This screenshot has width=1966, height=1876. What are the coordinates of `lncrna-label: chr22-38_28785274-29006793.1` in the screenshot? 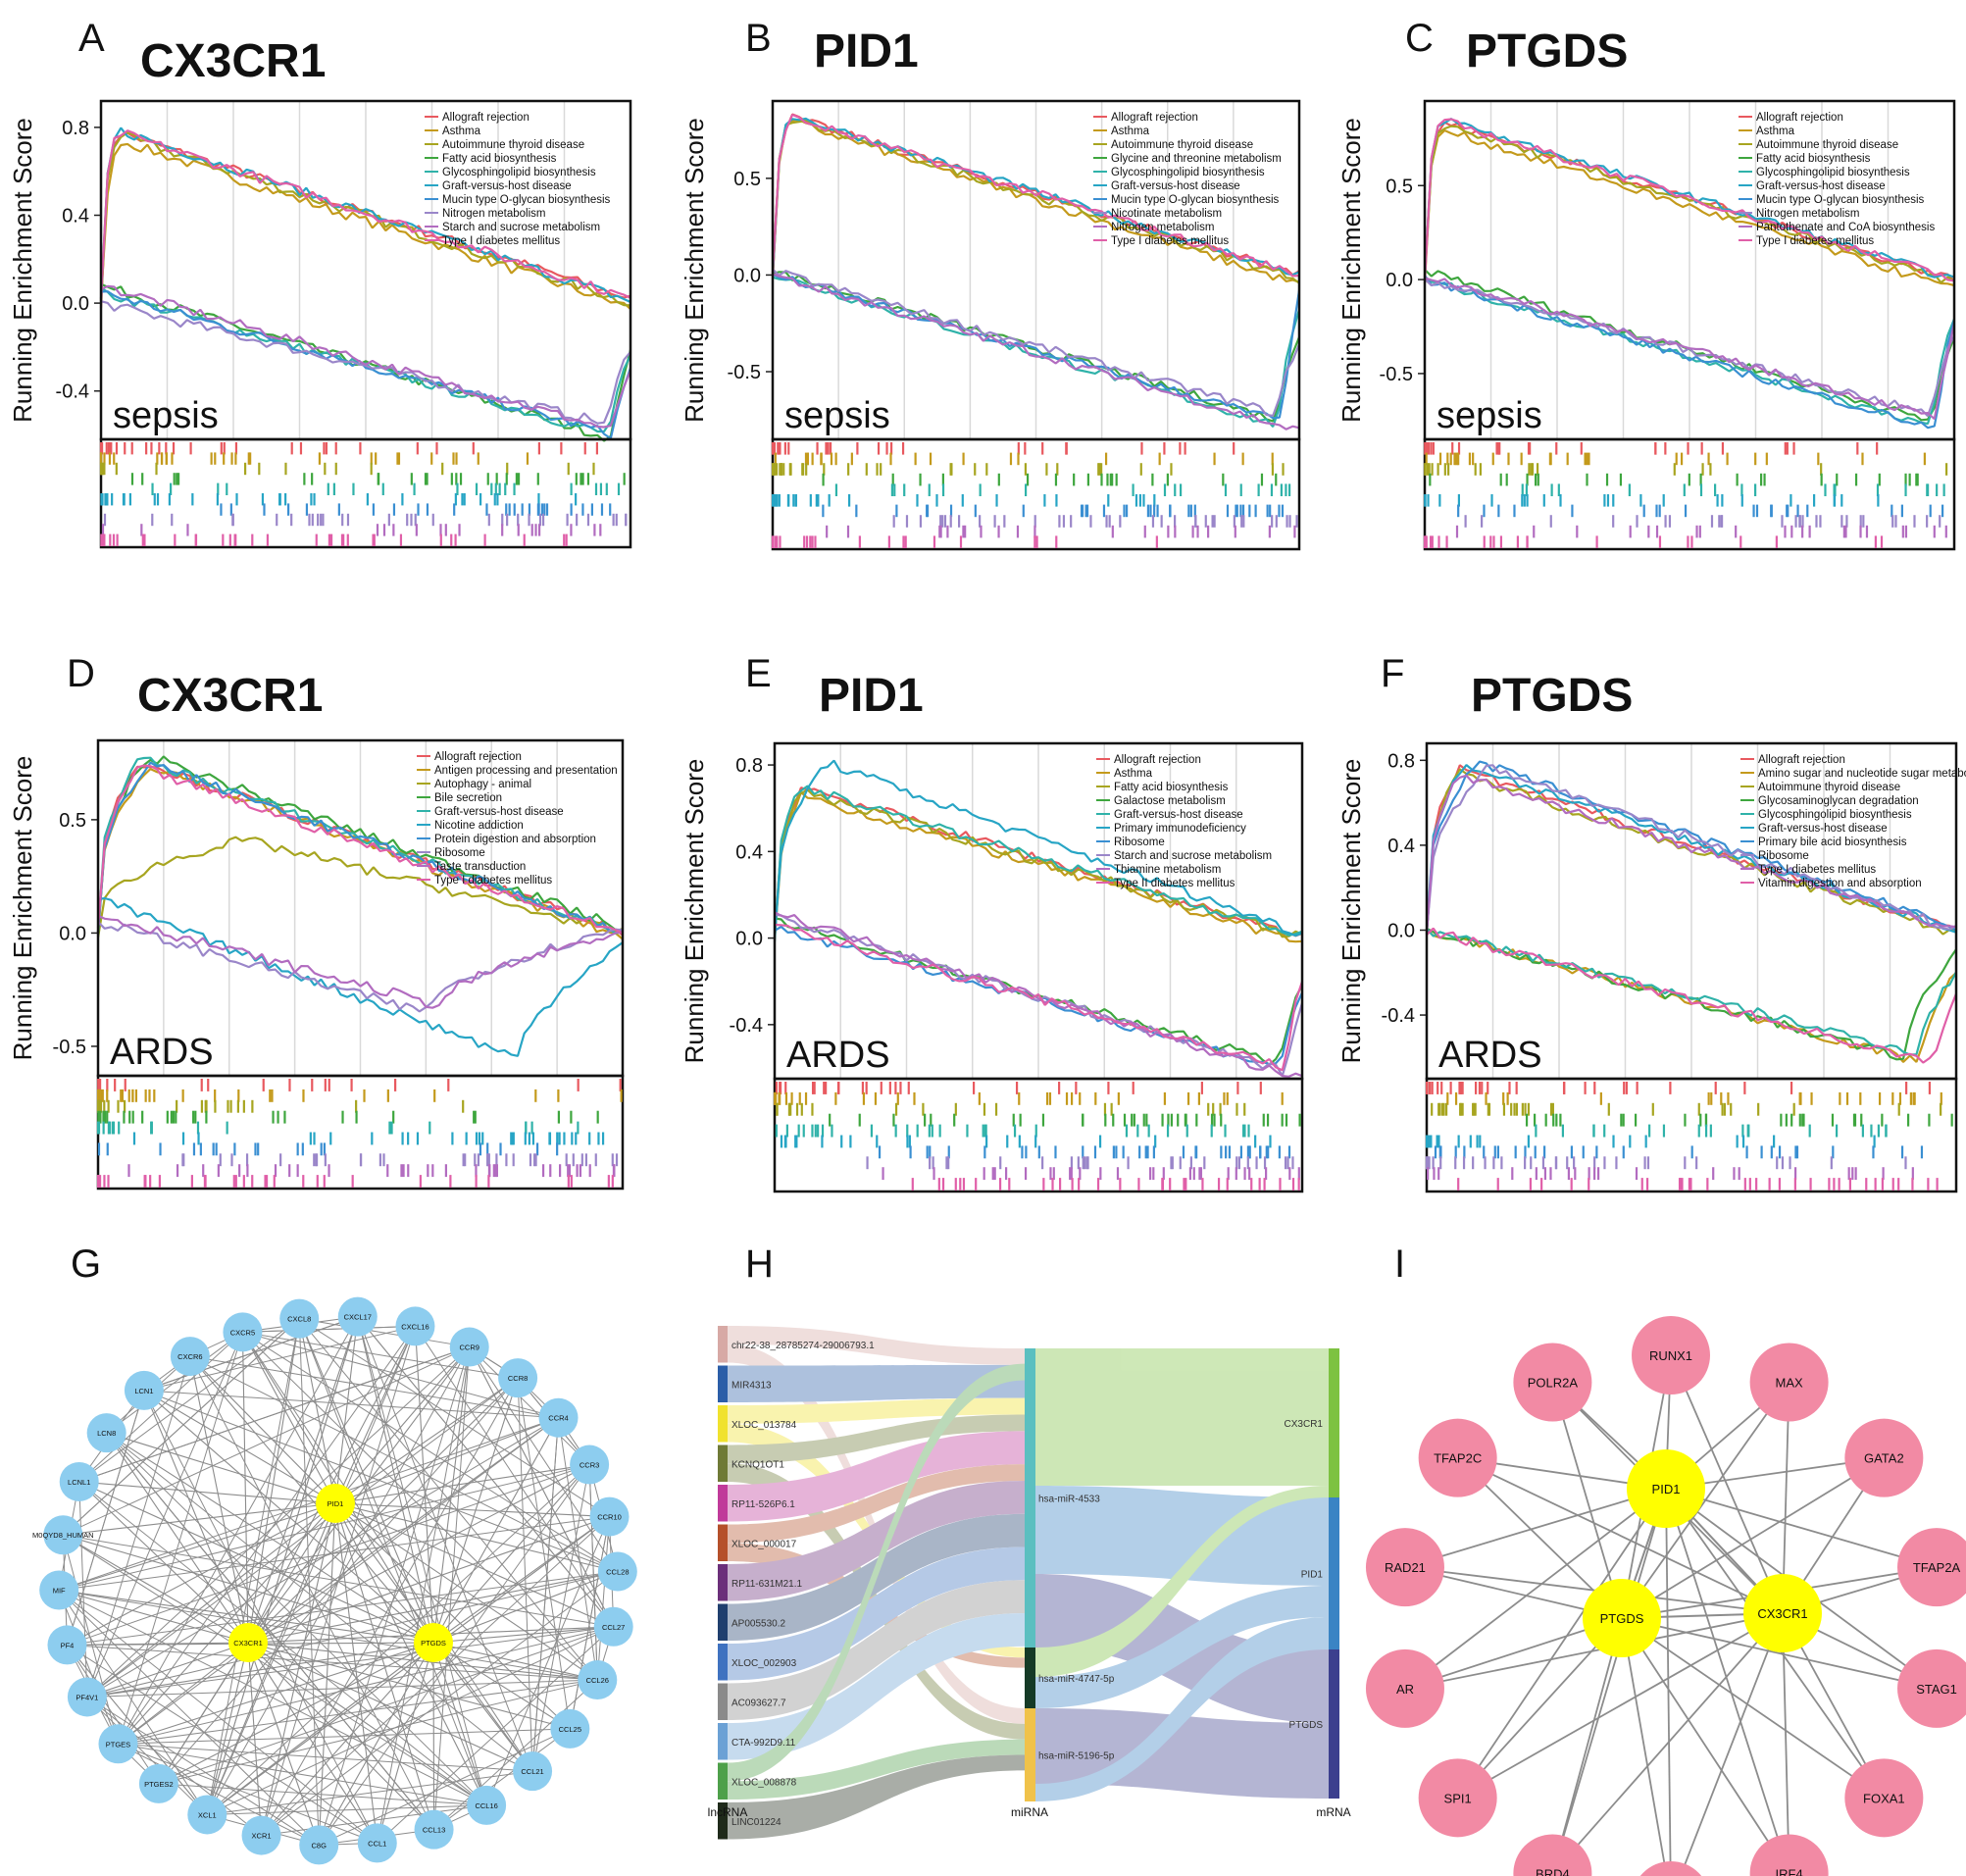 It's located at (803, 1346).